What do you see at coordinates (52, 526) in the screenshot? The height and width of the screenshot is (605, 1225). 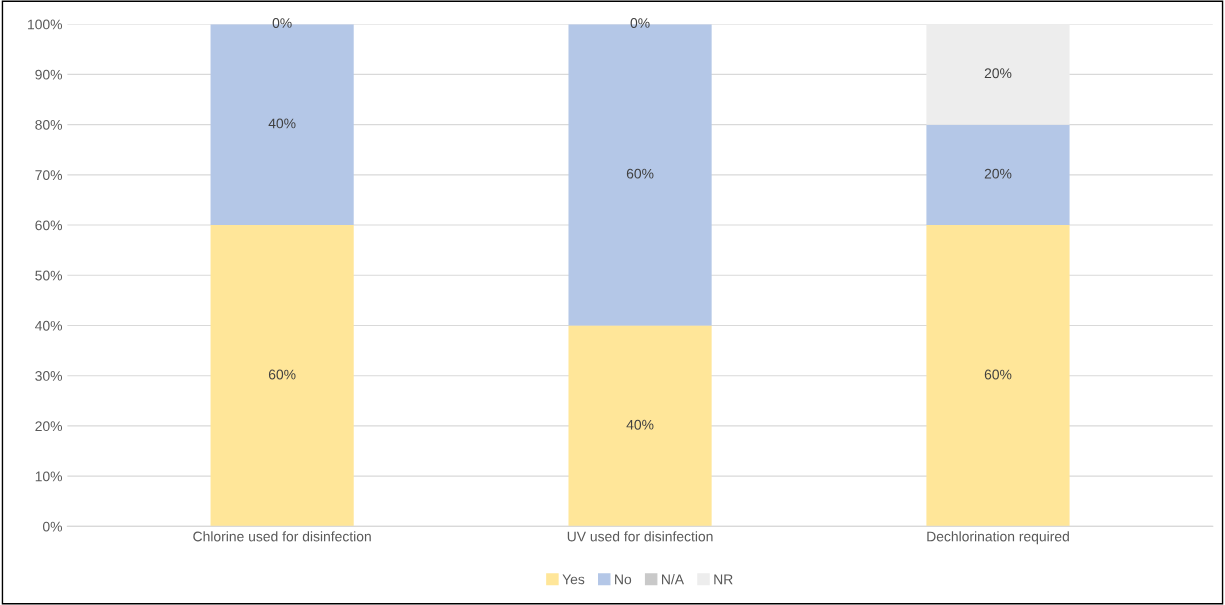 I see `y-tick-label: 0%` at bounding box center [52, 526].